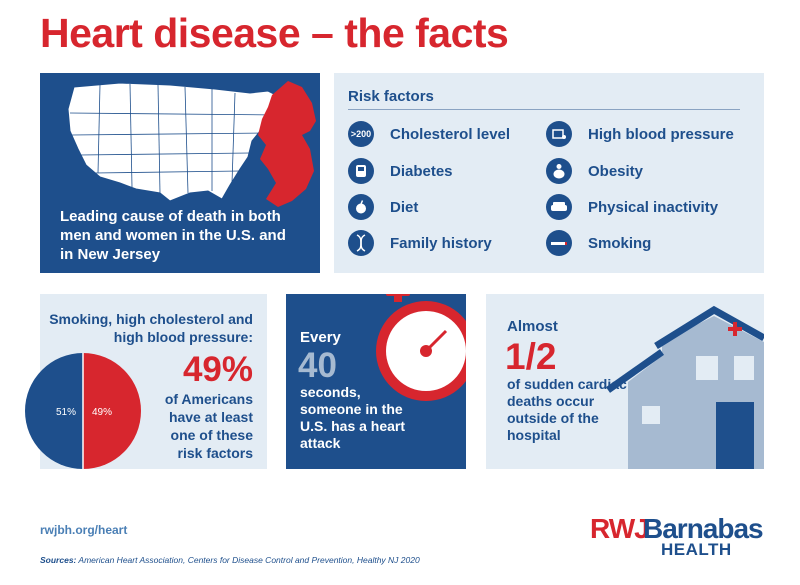 This screenshot has width=800, height=585. What do you see at coordinates (661, 134) in the screenshot?
I see `risk-label: High blood pressure` at bounding box center [661, 134].